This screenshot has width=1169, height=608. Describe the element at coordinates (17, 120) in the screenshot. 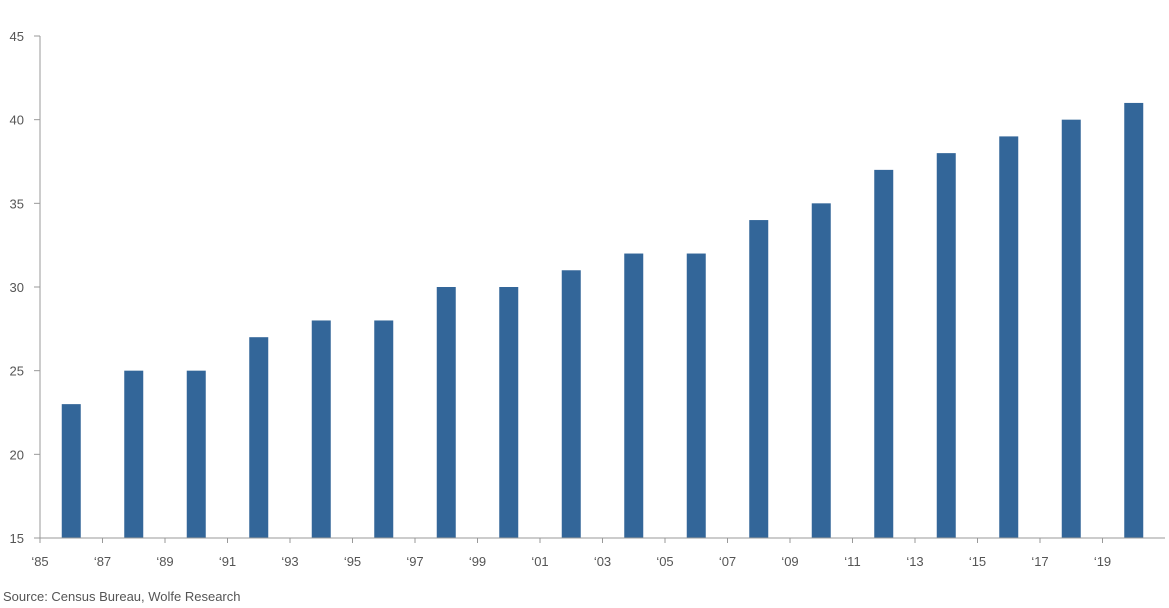

I see `y-tick-label: 40` at that location.